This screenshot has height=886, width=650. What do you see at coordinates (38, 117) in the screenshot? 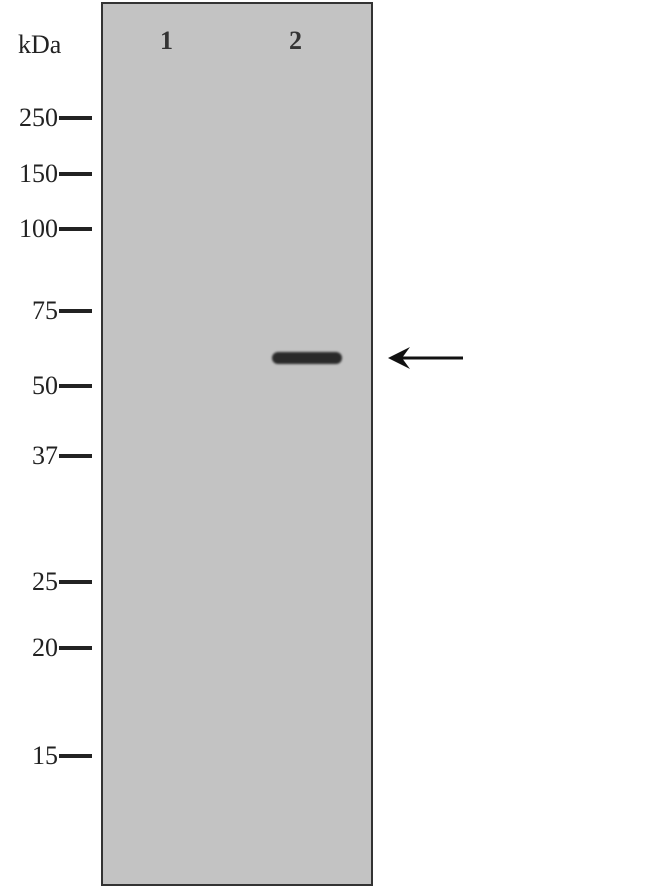
I see `marker-label: 250` at bounding box center [38, 117].